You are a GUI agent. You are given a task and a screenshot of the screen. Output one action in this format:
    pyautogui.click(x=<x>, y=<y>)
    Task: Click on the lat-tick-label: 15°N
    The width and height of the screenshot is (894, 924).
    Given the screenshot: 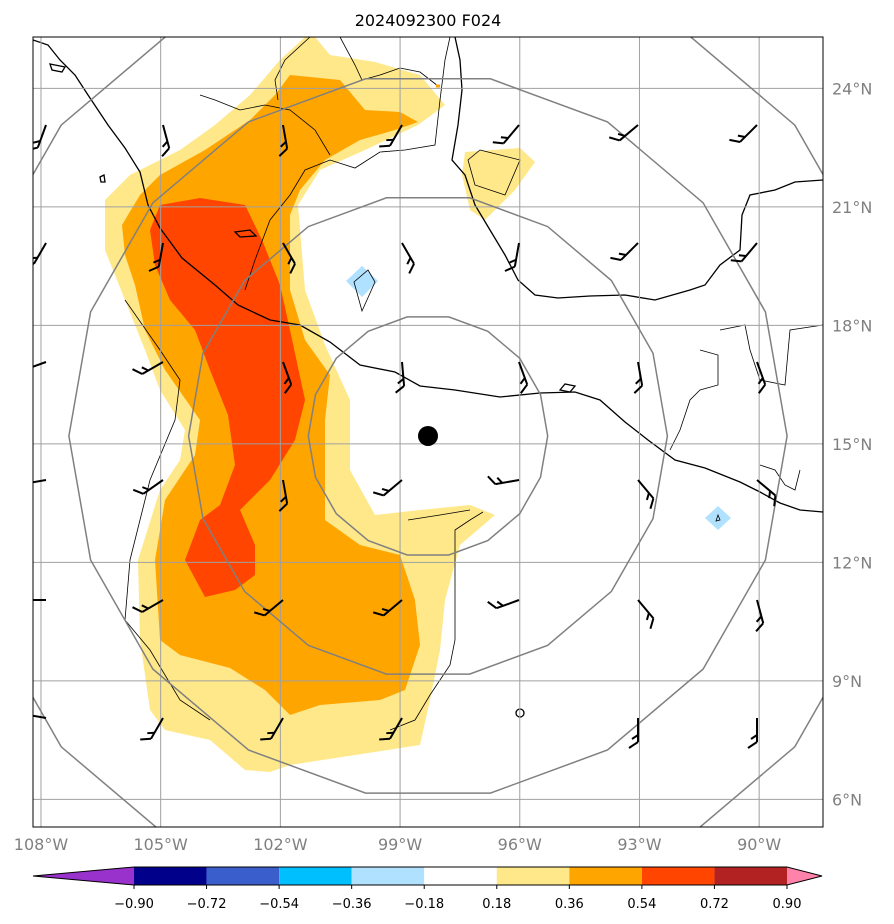 What is the action you would take?
    pyautogui.click(x=852, y=444)
    